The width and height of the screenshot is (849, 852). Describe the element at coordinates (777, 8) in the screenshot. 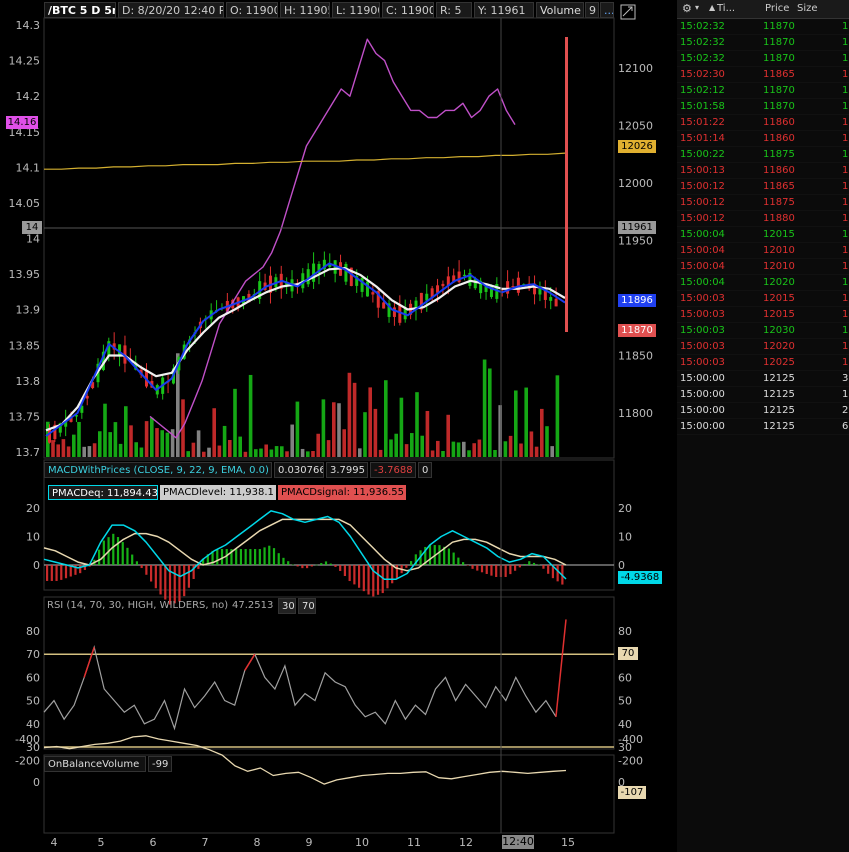

I see `column-price-header: Price` at that location.